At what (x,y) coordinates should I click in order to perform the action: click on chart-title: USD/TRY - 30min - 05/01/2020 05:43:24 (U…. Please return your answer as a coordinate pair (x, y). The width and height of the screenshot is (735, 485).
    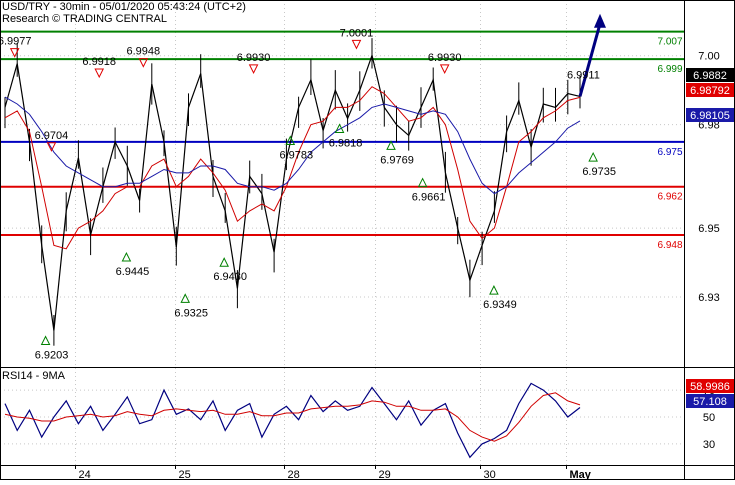
    Looking at the image, I should click on (124, 7).